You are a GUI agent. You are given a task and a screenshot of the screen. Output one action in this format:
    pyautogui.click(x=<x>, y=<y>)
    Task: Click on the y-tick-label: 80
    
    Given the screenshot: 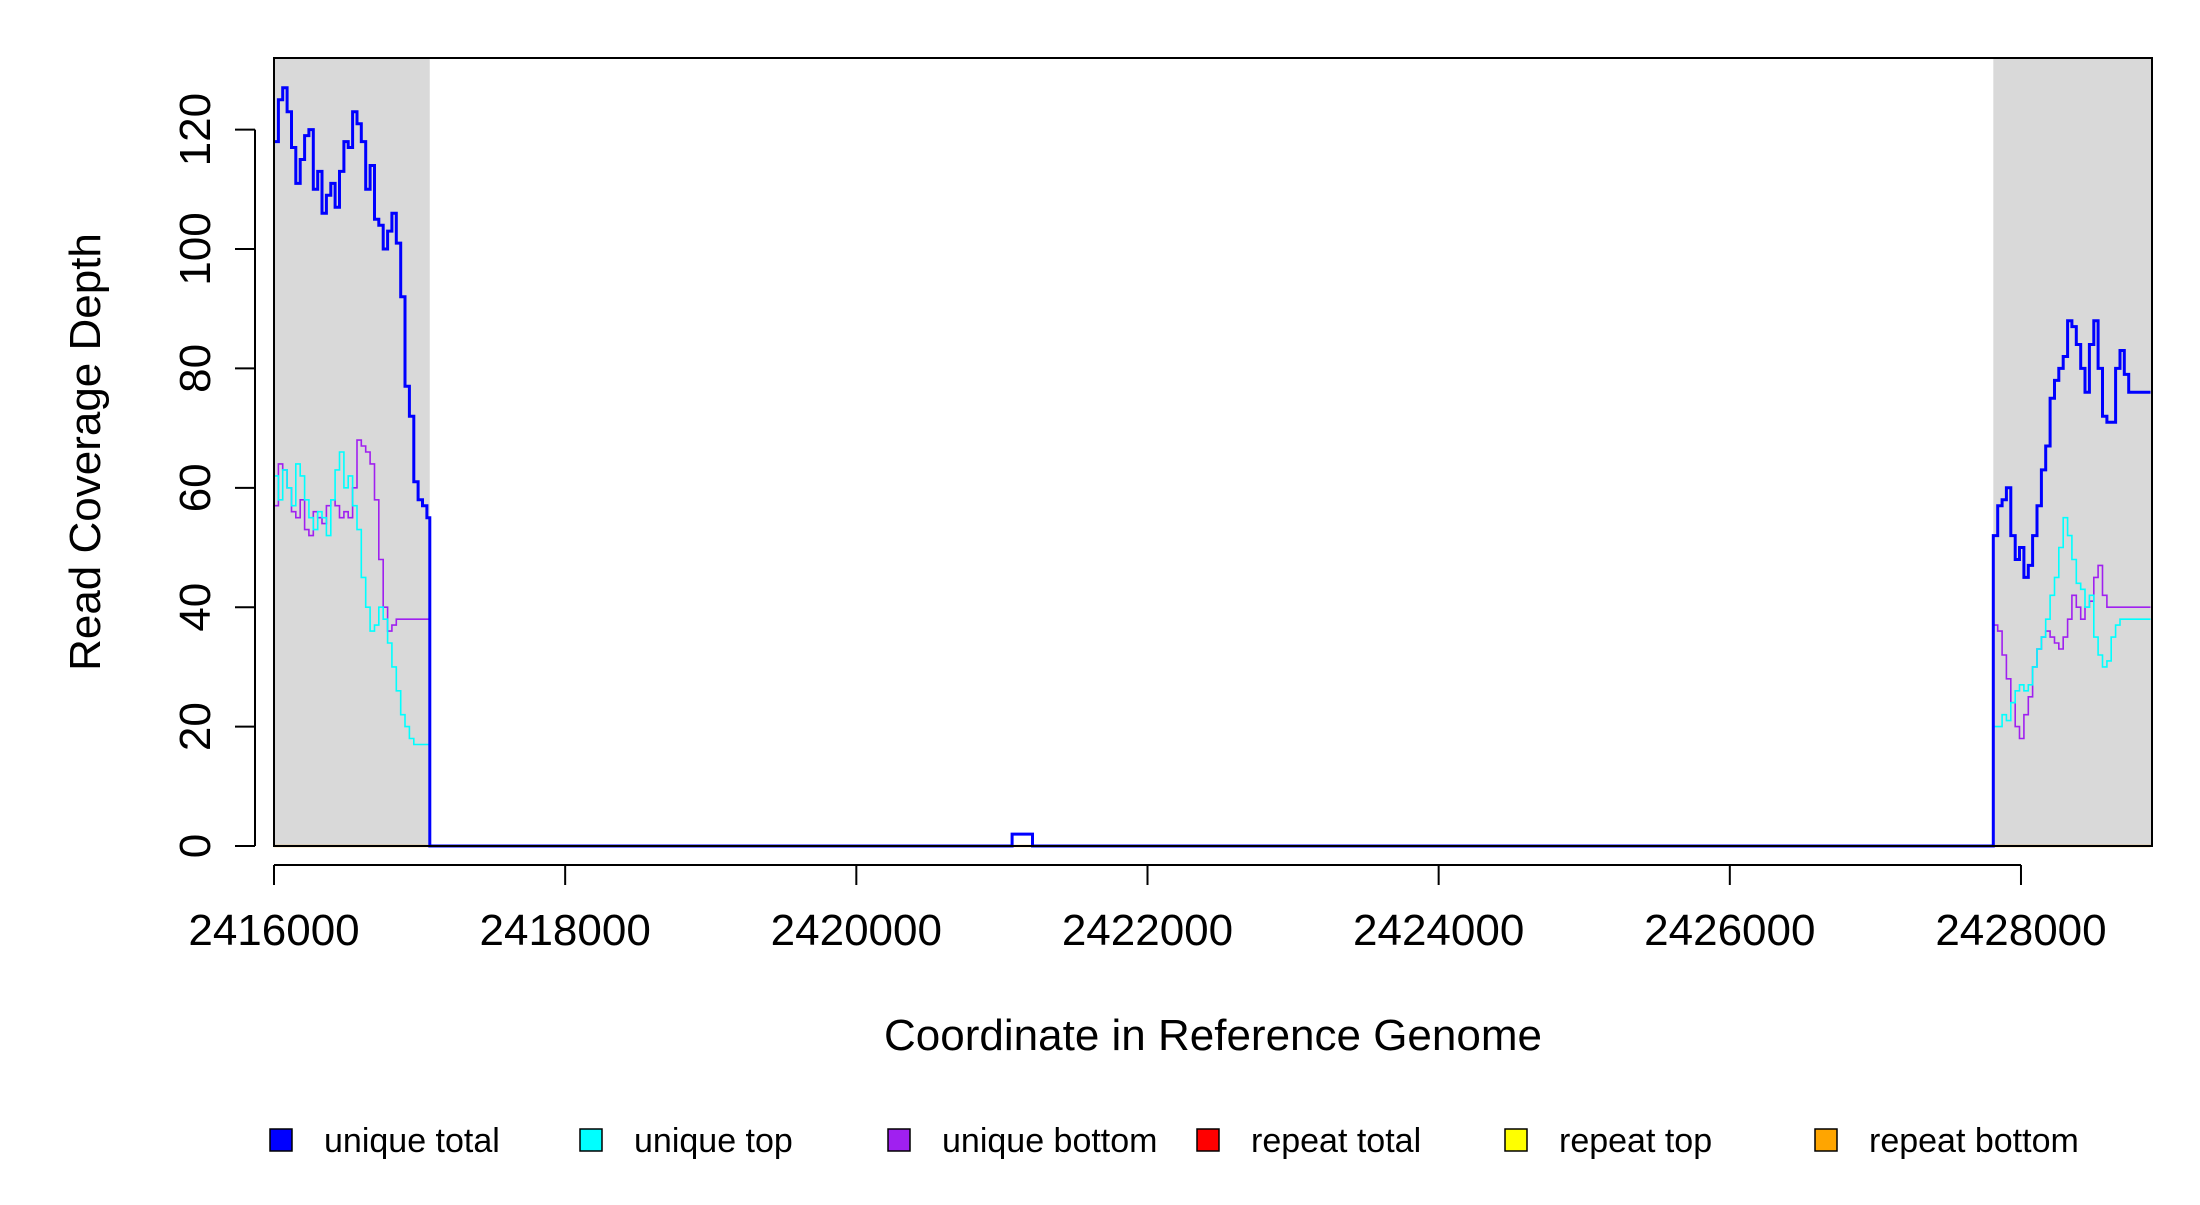 What is the action you would take?
    pyautogui.click(x=195, y=368)
    